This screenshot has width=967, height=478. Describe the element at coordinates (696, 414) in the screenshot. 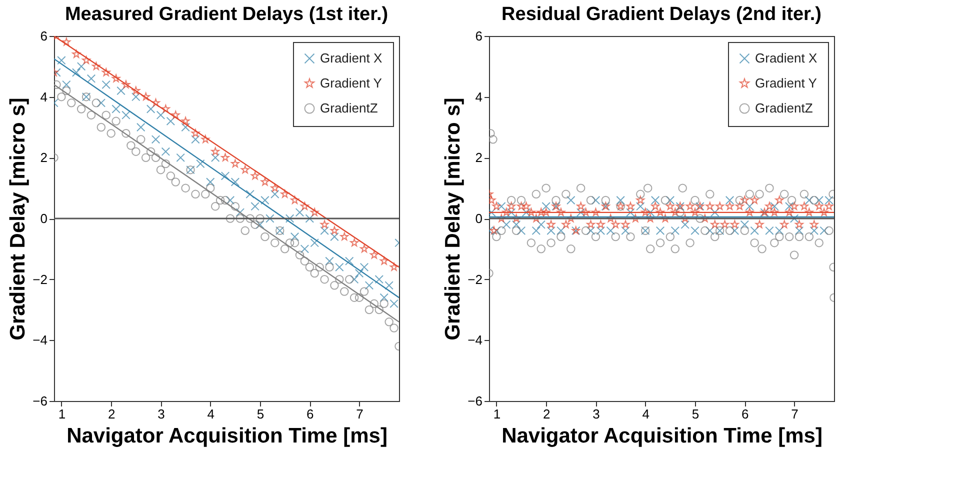

I see `x-tick-label: 5` at that location.